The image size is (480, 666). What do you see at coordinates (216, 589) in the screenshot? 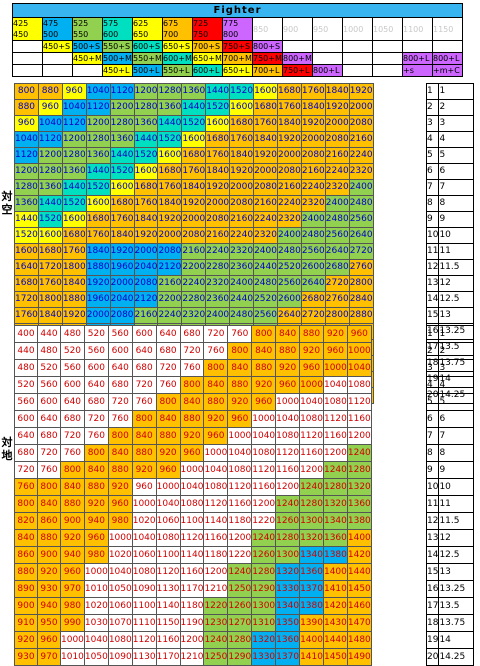
I see `value-cell: 1210` at bounding box center [216, 589].